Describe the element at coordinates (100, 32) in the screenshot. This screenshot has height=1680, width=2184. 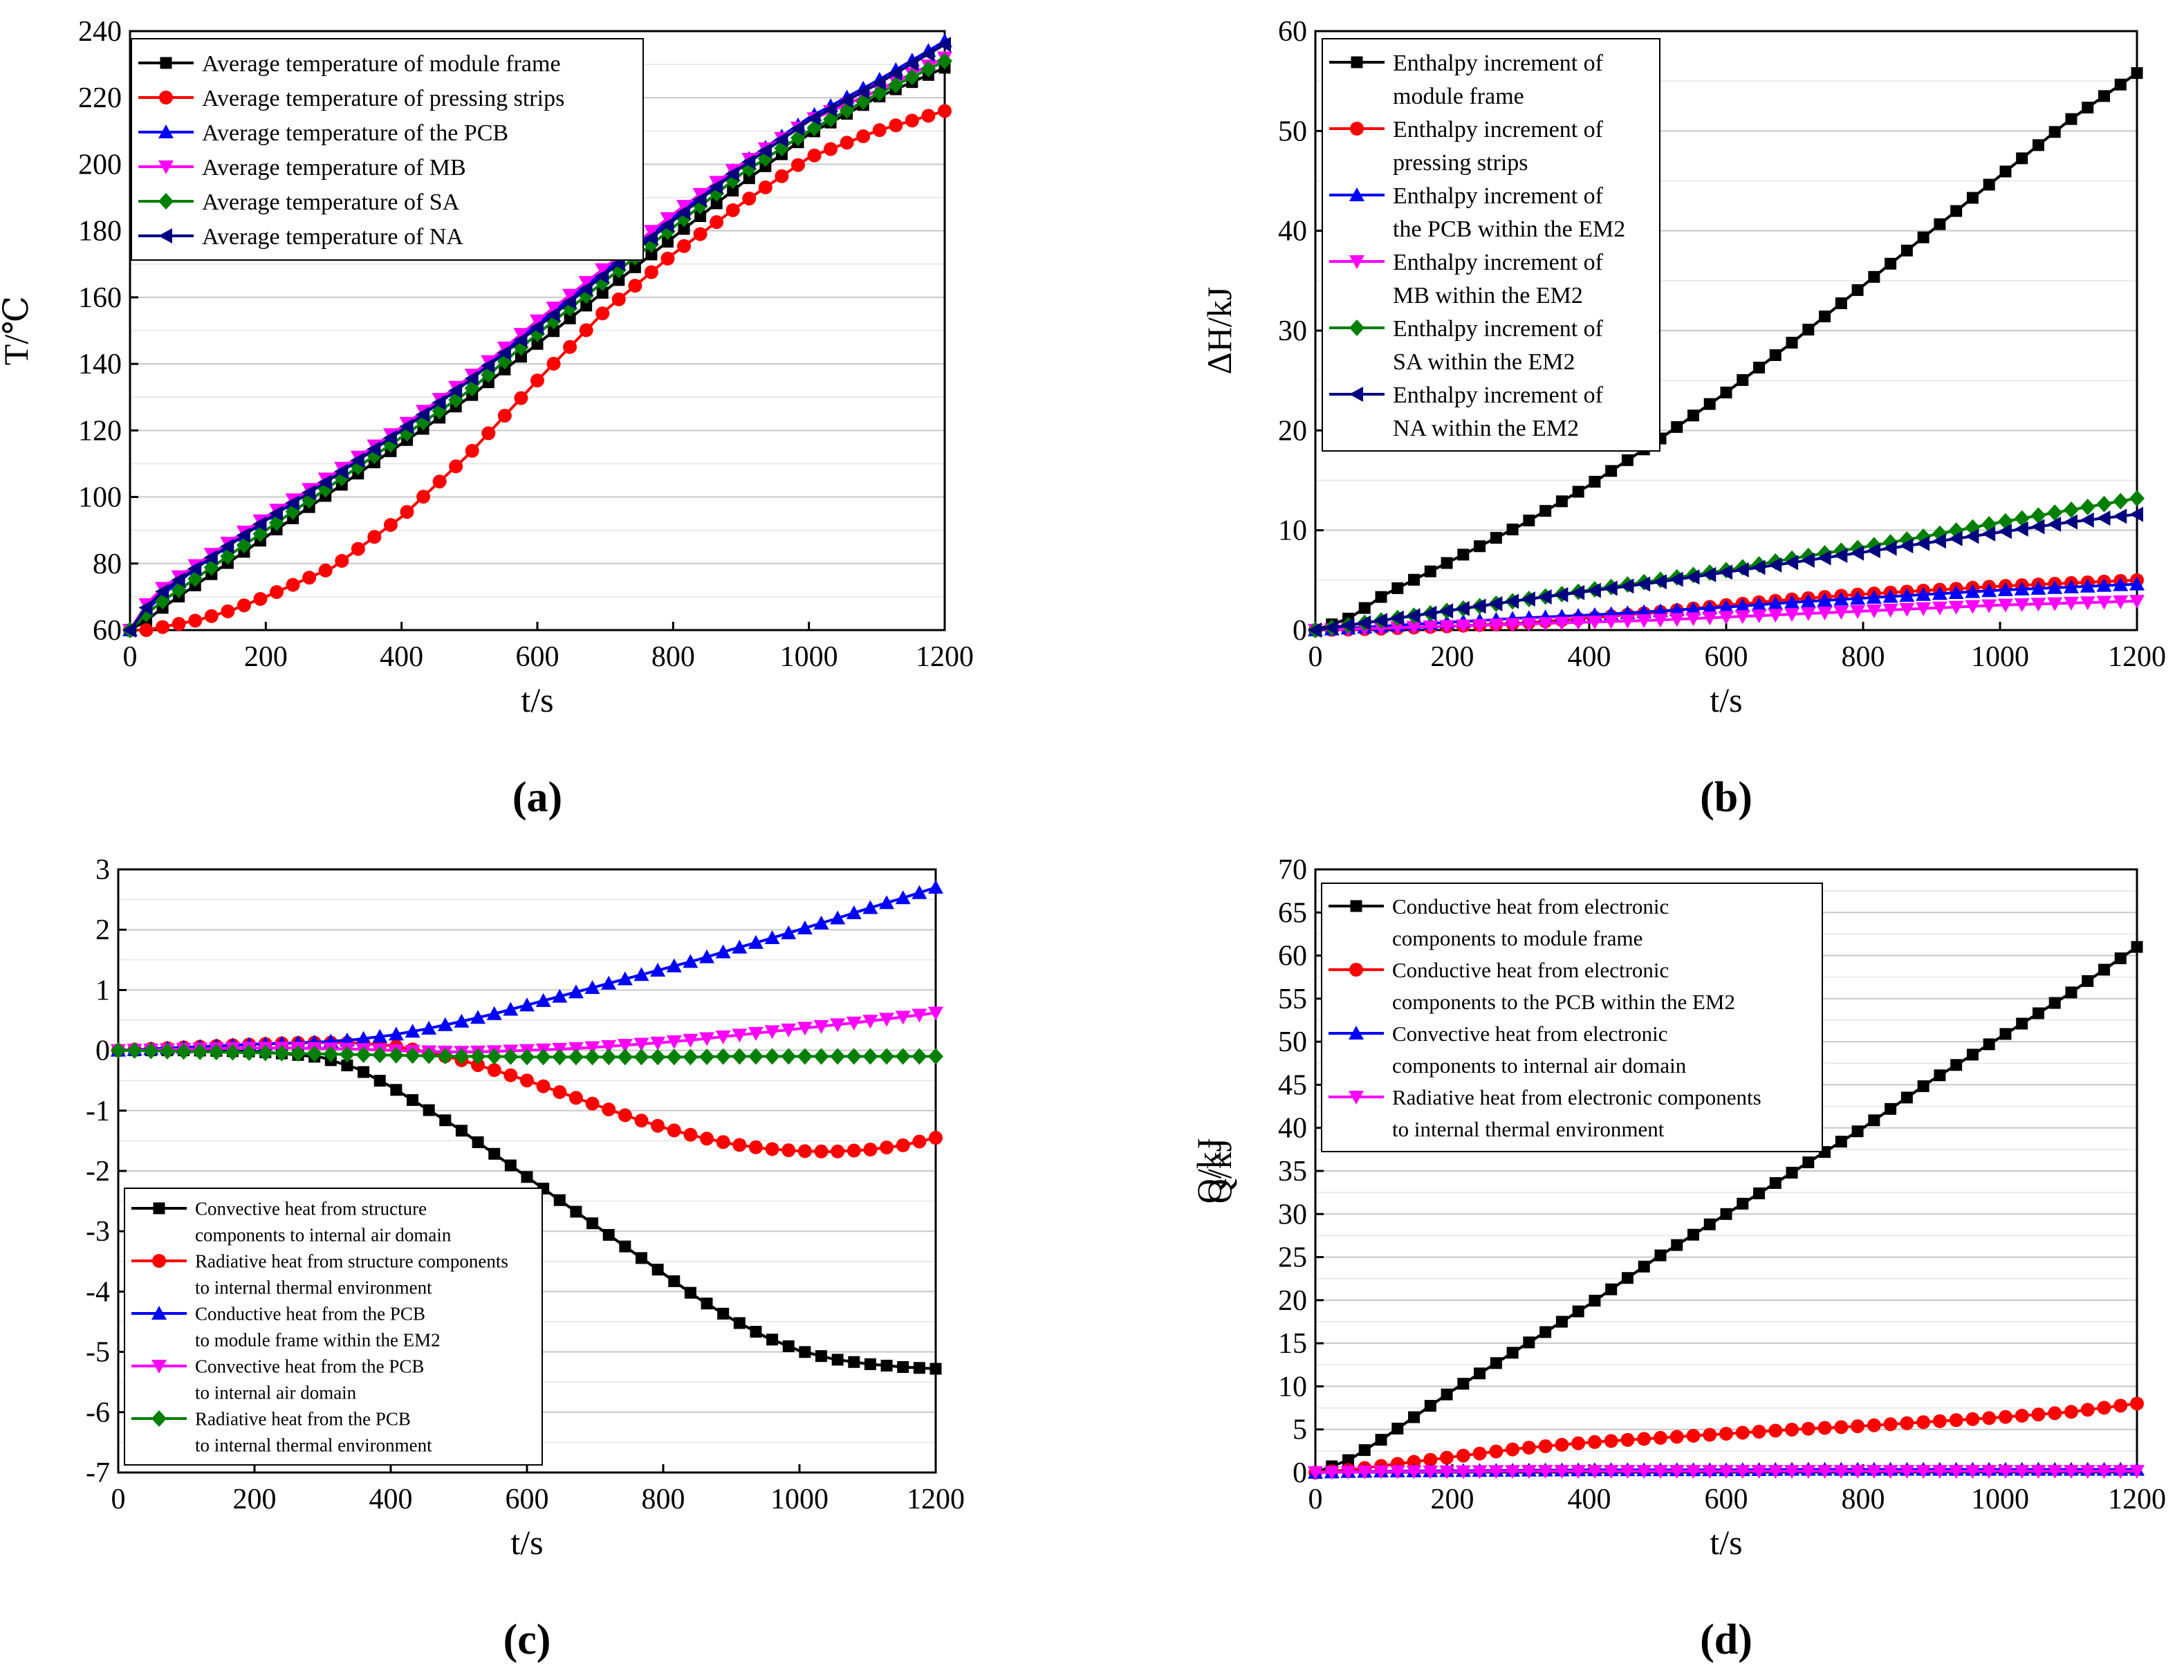
I see `y-tick-label: 240` at that location.